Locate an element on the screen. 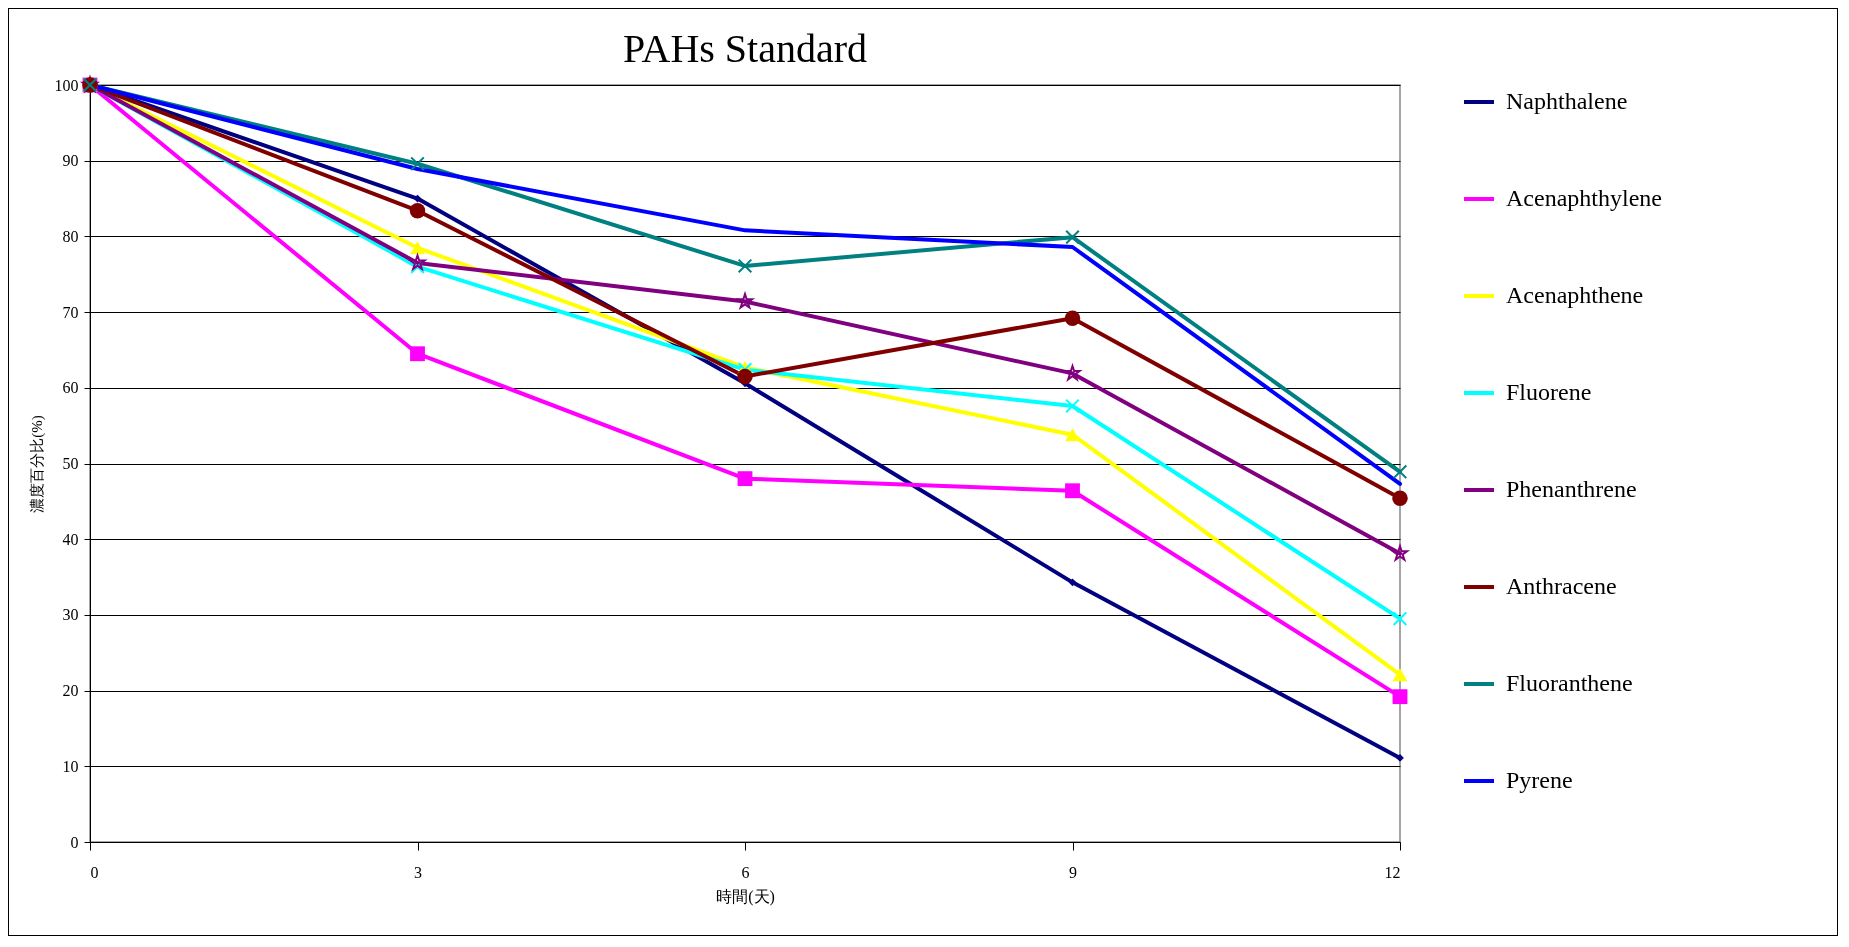 The image size is (1849, 947). y-tick-label: 100 is located at coordinates (66, 85).